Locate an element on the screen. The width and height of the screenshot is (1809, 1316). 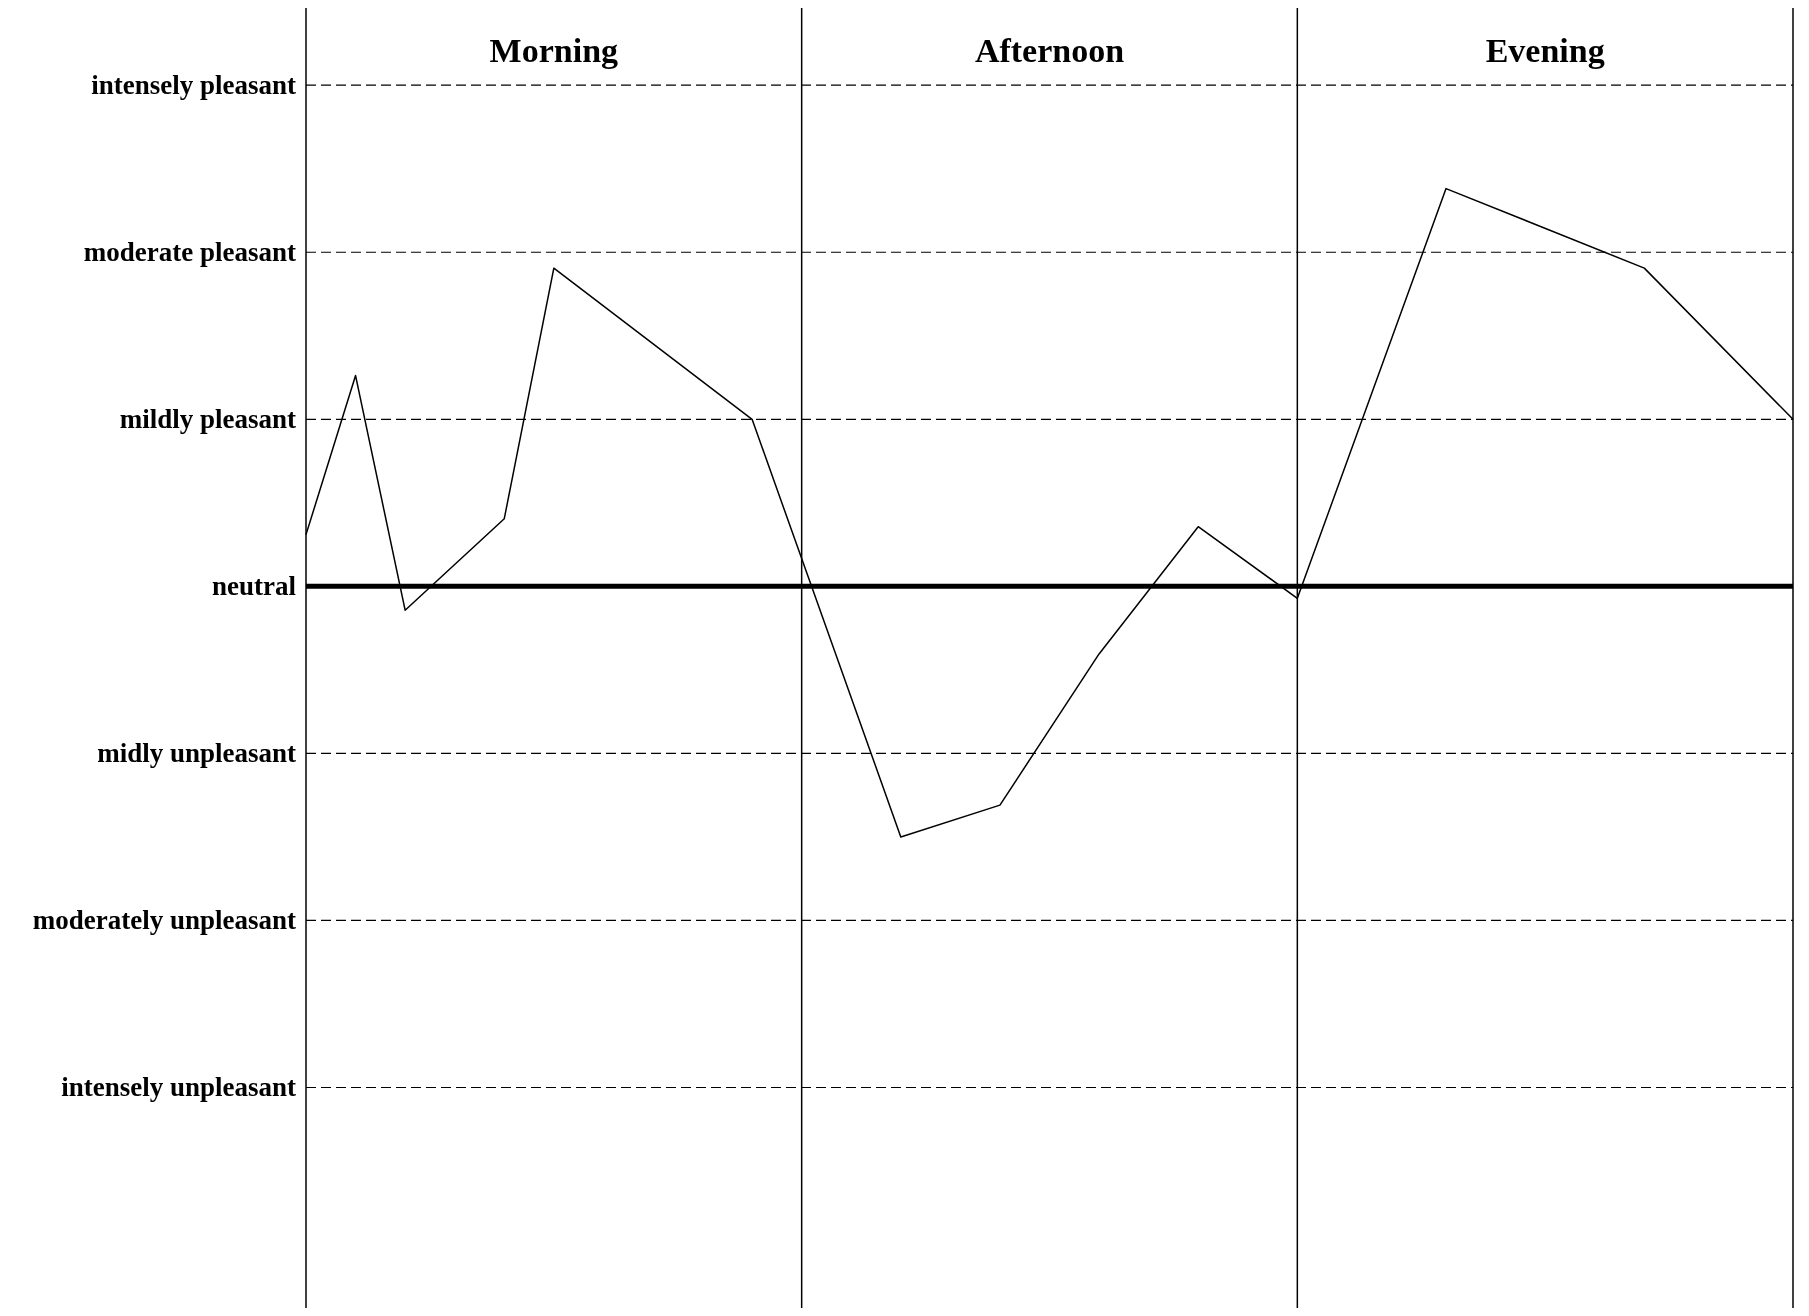
ref-line-label: midly unpleasant is located at coordinates (196, 753).